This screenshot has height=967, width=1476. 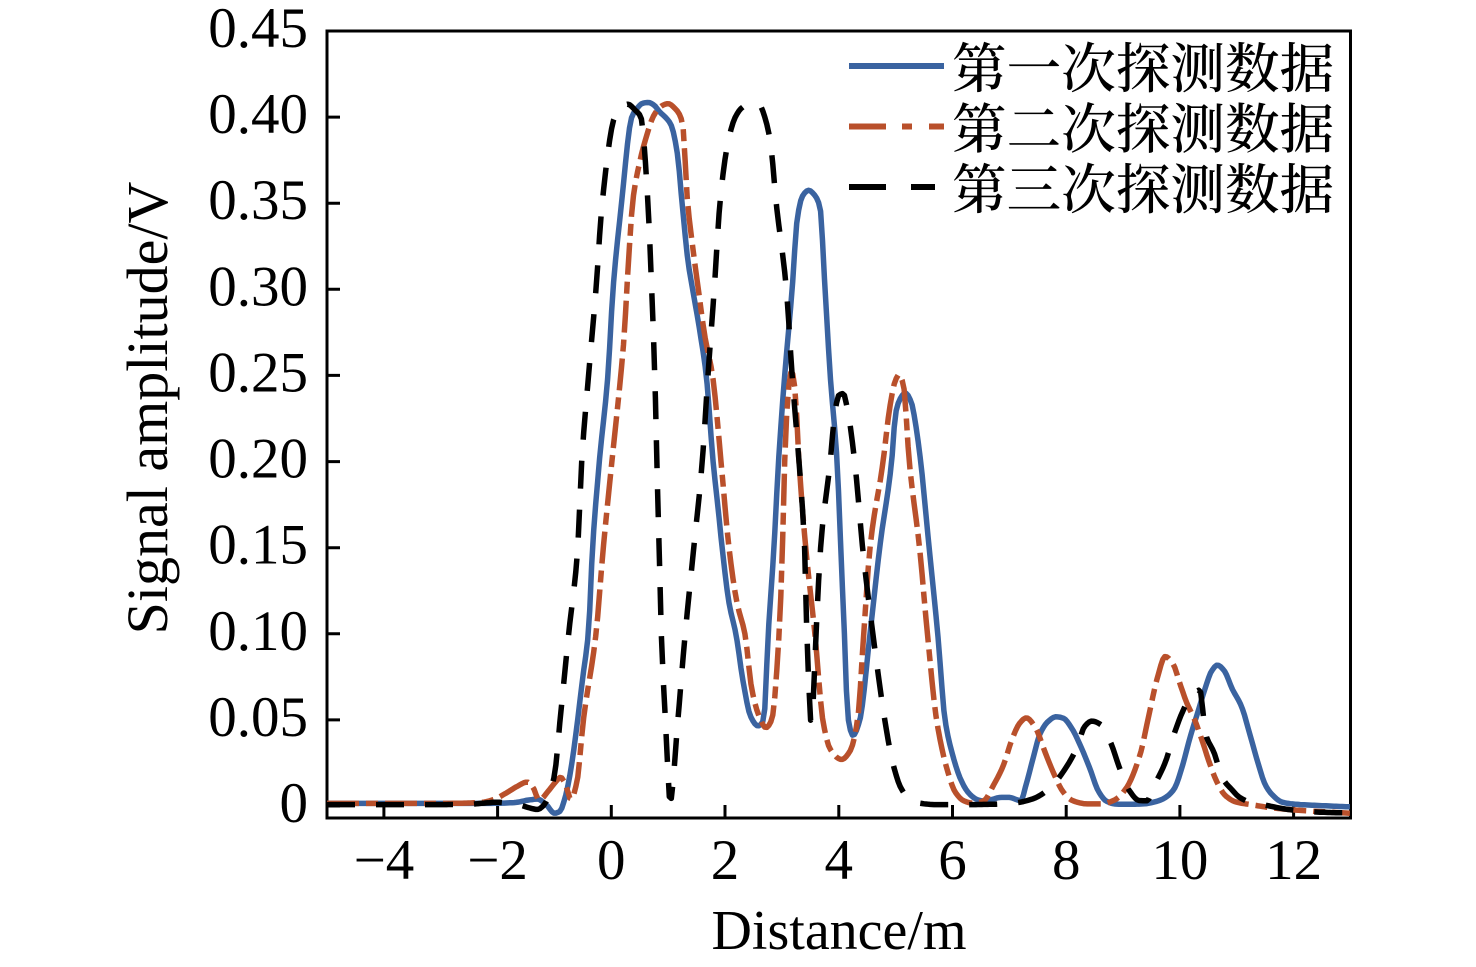 What do you see at coordinates (258, 200) in the screenshot?
I see `svg-text: 0.35` at bounding box center [258, 200].